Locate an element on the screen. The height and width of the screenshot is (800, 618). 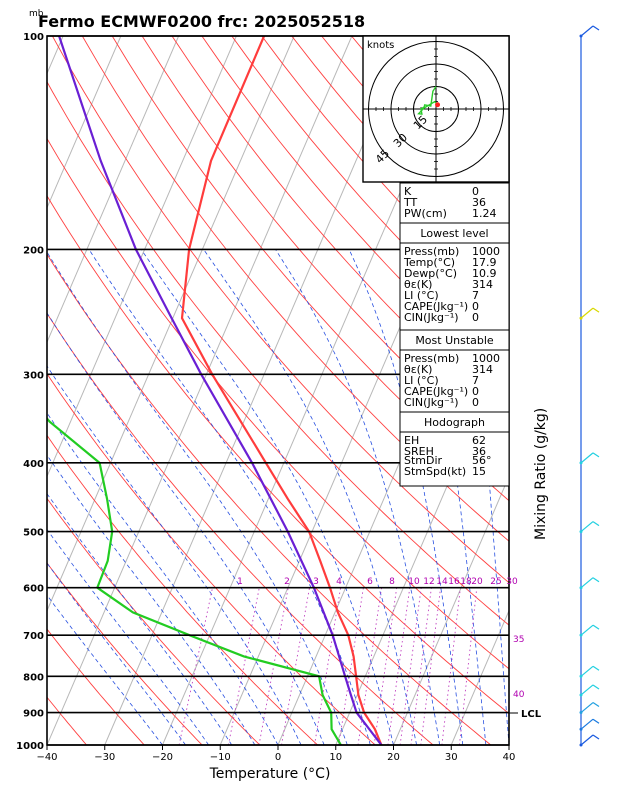
mixing-ratio-value: 1 is located at coordinates (240, 582).